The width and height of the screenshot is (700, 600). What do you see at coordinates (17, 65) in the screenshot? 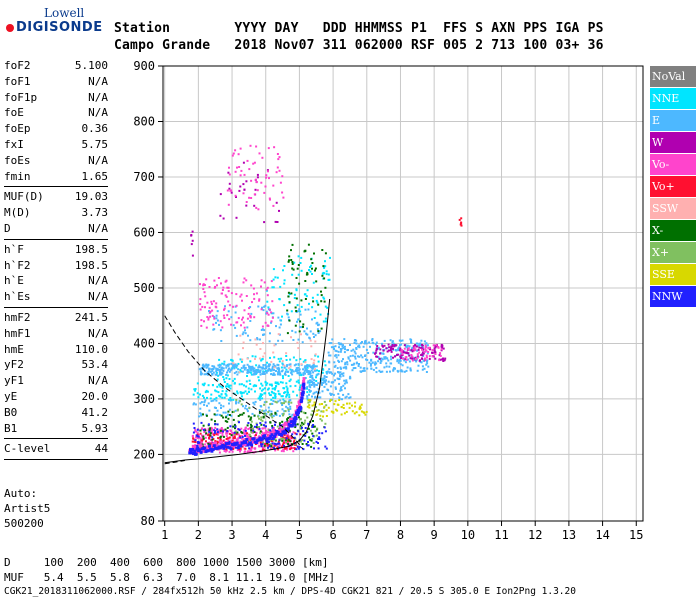
I see `param-name: foF2` at bounding box center [17, 65].